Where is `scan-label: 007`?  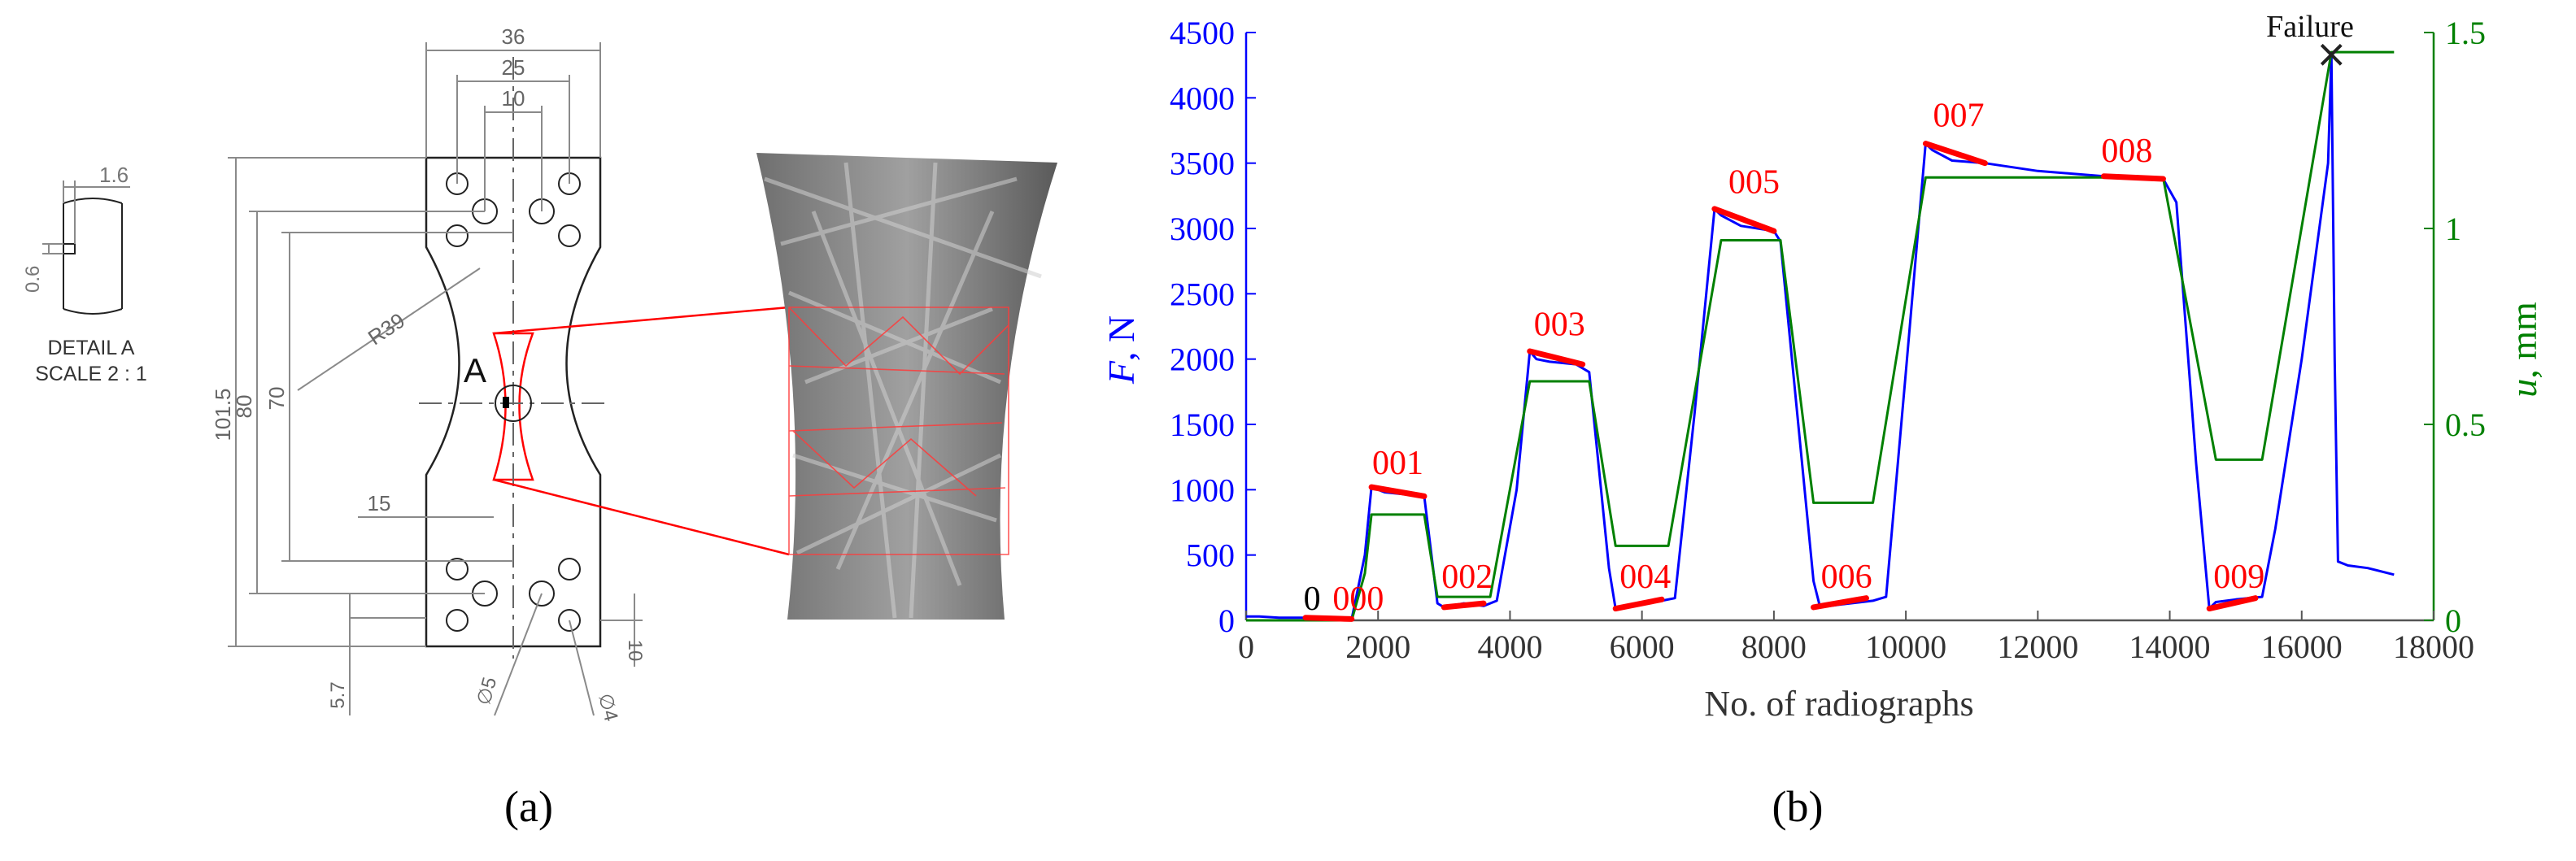
scan-label: 007 is located at coordinates (1959, 117).